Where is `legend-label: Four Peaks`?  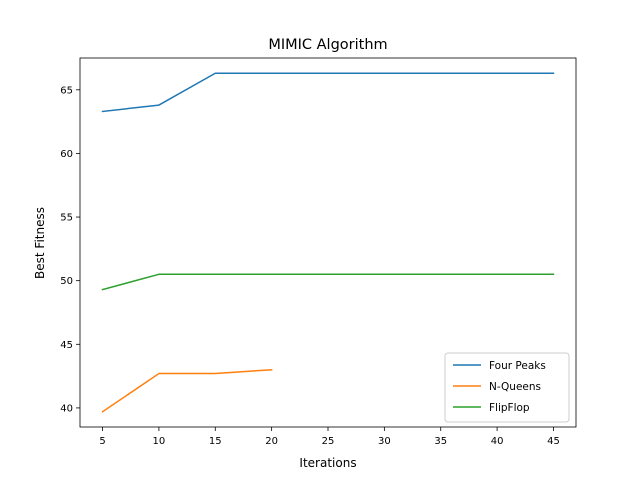
legend-label: Four Peaks is located at coordinates (517, 366).